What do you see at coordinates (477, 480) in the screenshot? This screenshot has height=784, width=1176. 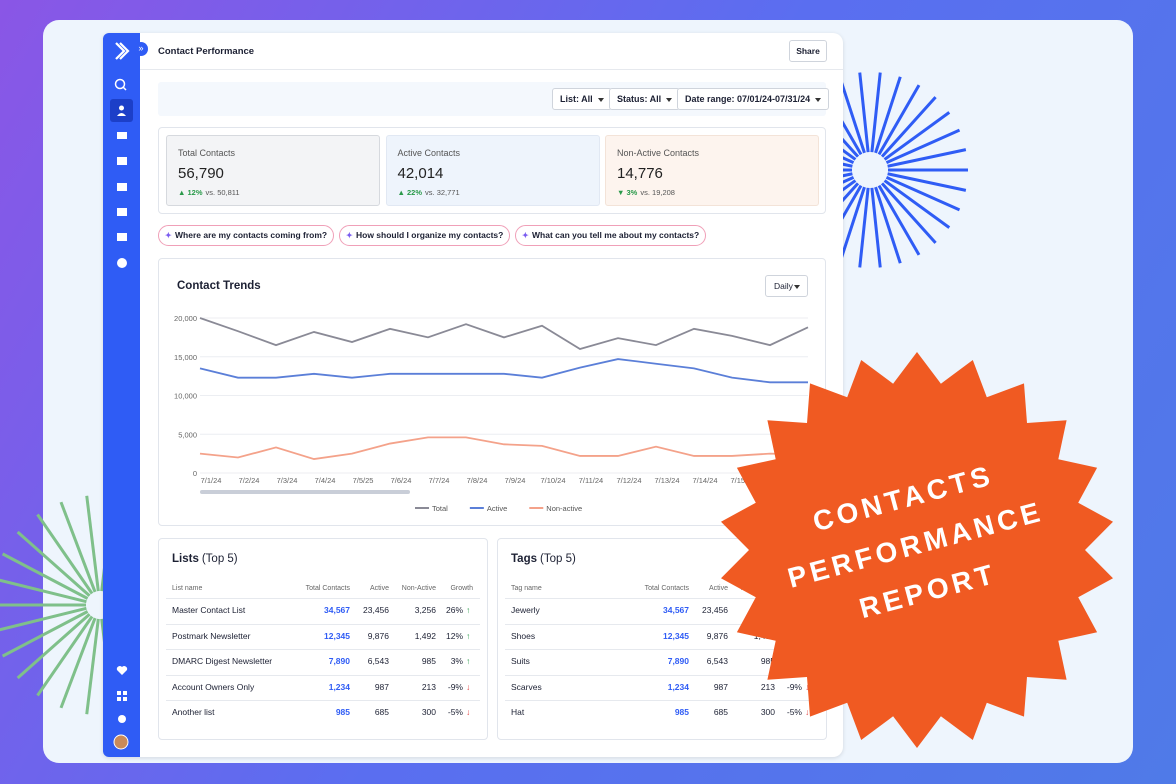 I see `x-tick-label: 7/8/24` at bounding box center [477, 480].